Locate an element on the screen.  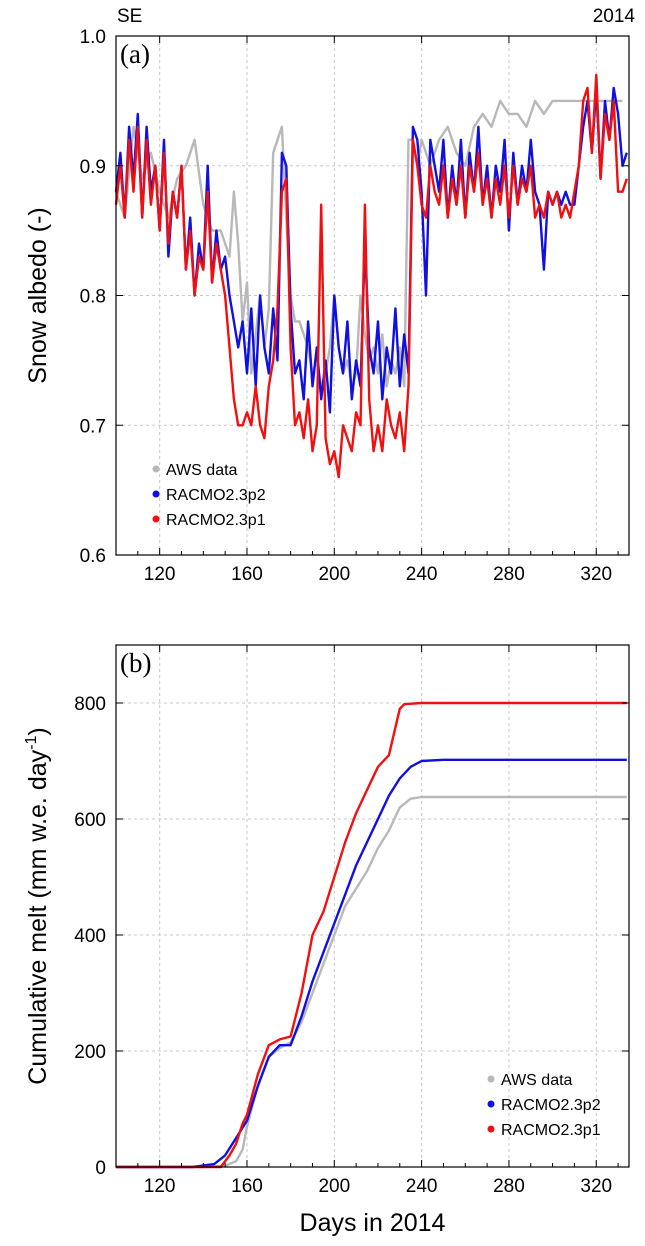
y-tick-label: 0.9 is located at coordinates (93, 167).